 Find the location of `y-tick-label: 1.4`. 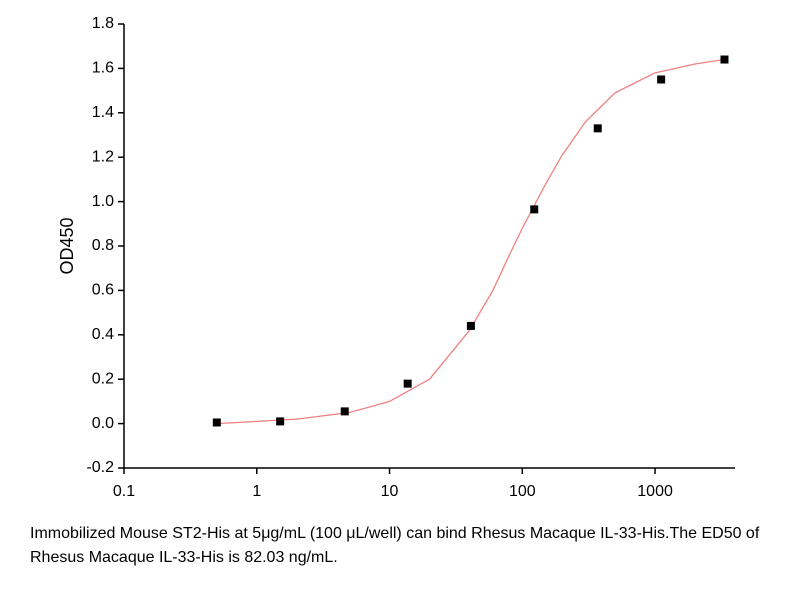

y-tick-label: 1.4 is located at coordinates (103, 112).